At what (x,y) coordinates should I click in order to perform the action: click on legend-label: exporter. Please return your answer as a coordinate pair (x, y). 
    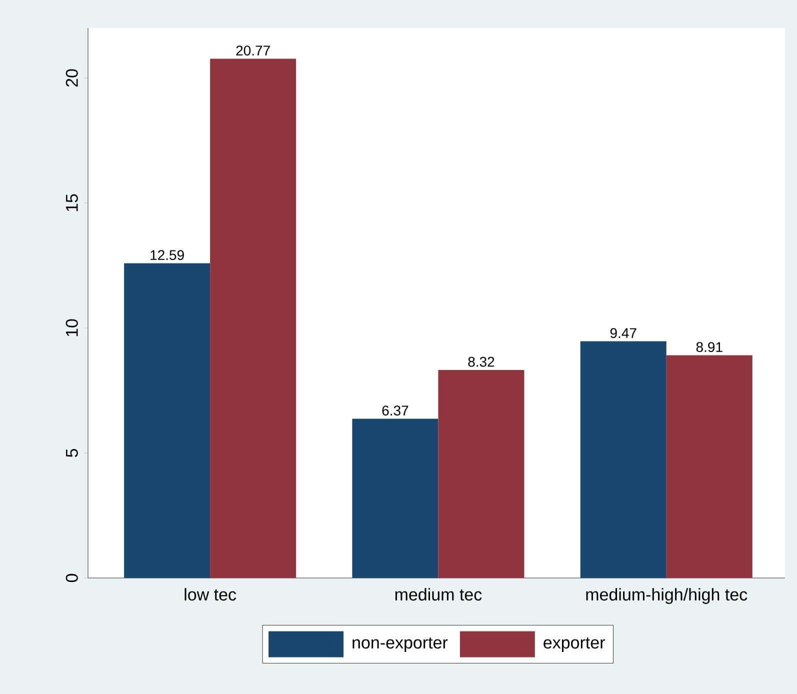
    Looking at the image, I should click on (574, 644).